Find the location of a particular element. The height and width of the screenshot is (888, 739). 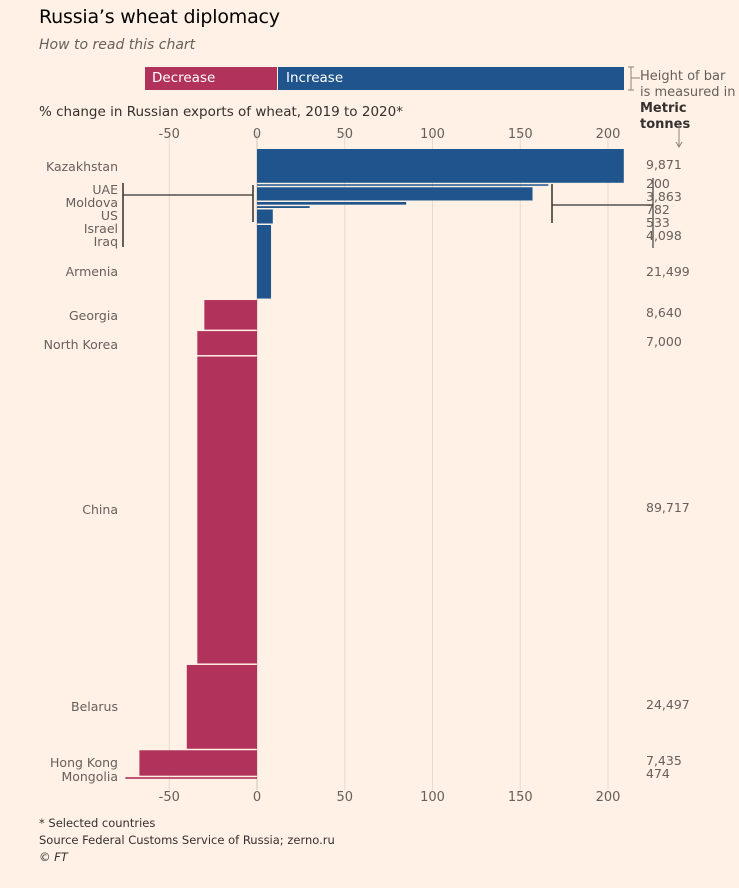

bar-china is located at coordinates (227, 510).